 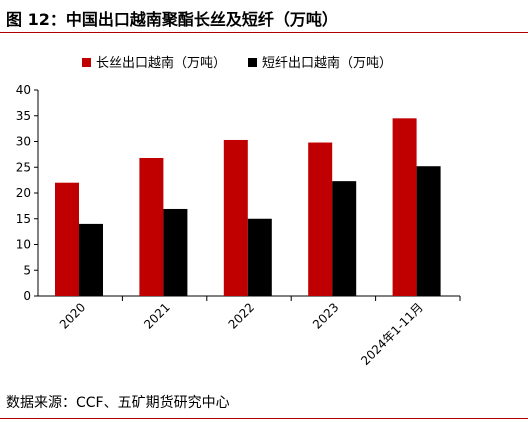 I want to click on x-tick-label: 2020, so click(x=72, y=315).